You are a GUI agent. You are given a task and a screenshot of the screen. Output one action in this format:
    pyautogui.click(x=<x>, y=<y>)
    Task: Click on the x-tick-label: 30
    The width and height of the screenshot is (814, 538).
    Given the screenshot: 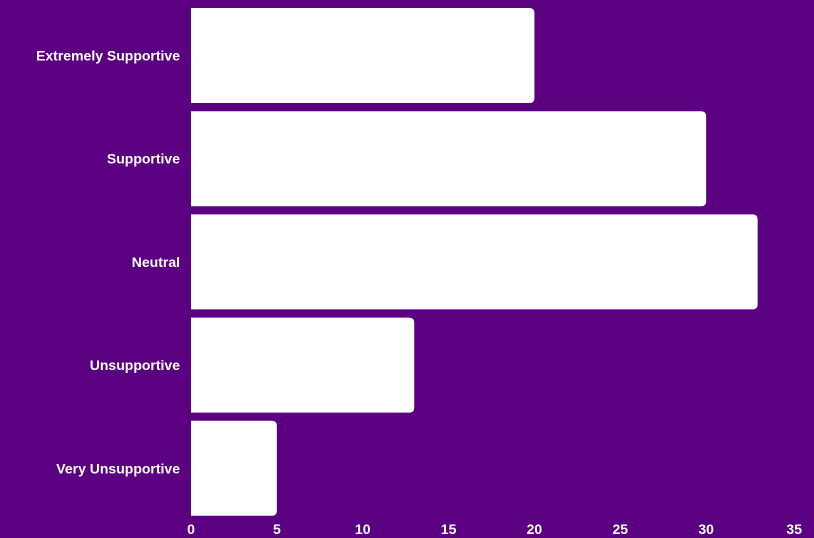 What is the action you would take?
    pyautogui.click(x=706, y=529)
    